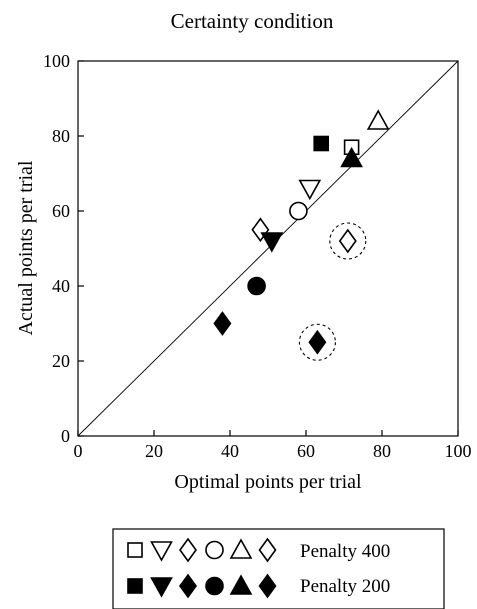 This screenshot has height=609, width=477. I want to click on legend-marker-triangle-up-filled, so click(241, 584).